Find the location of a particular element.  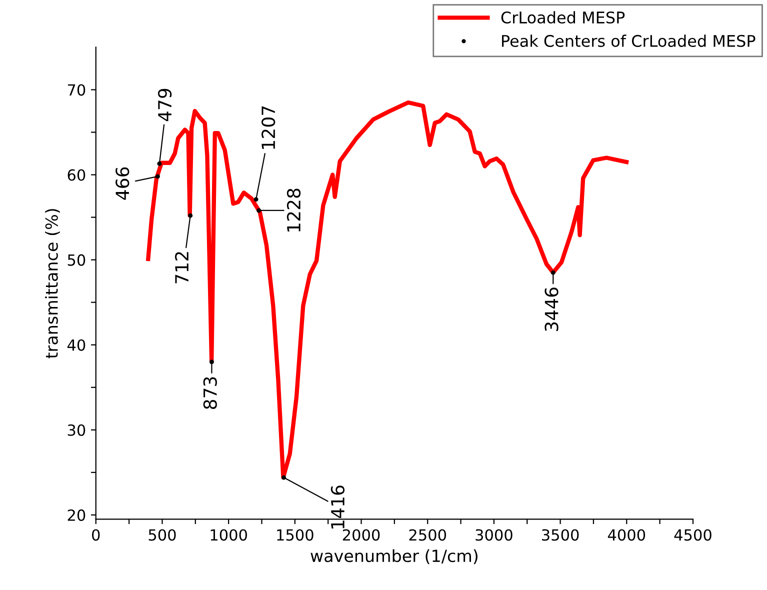

x-tick-label: 3500 is located at coordinates (560, 535).